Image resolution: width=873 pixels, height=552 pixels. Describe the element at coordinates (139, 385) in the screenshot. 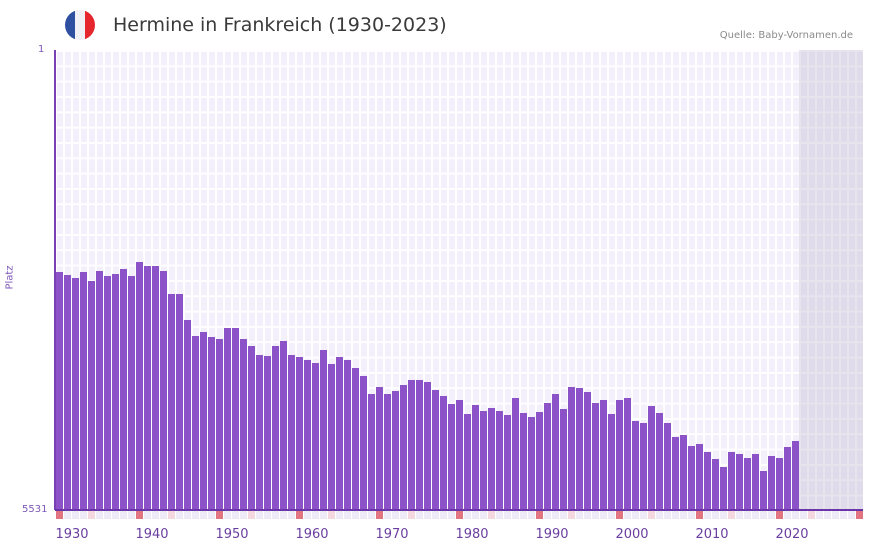

I see `bar-1940` at that location.